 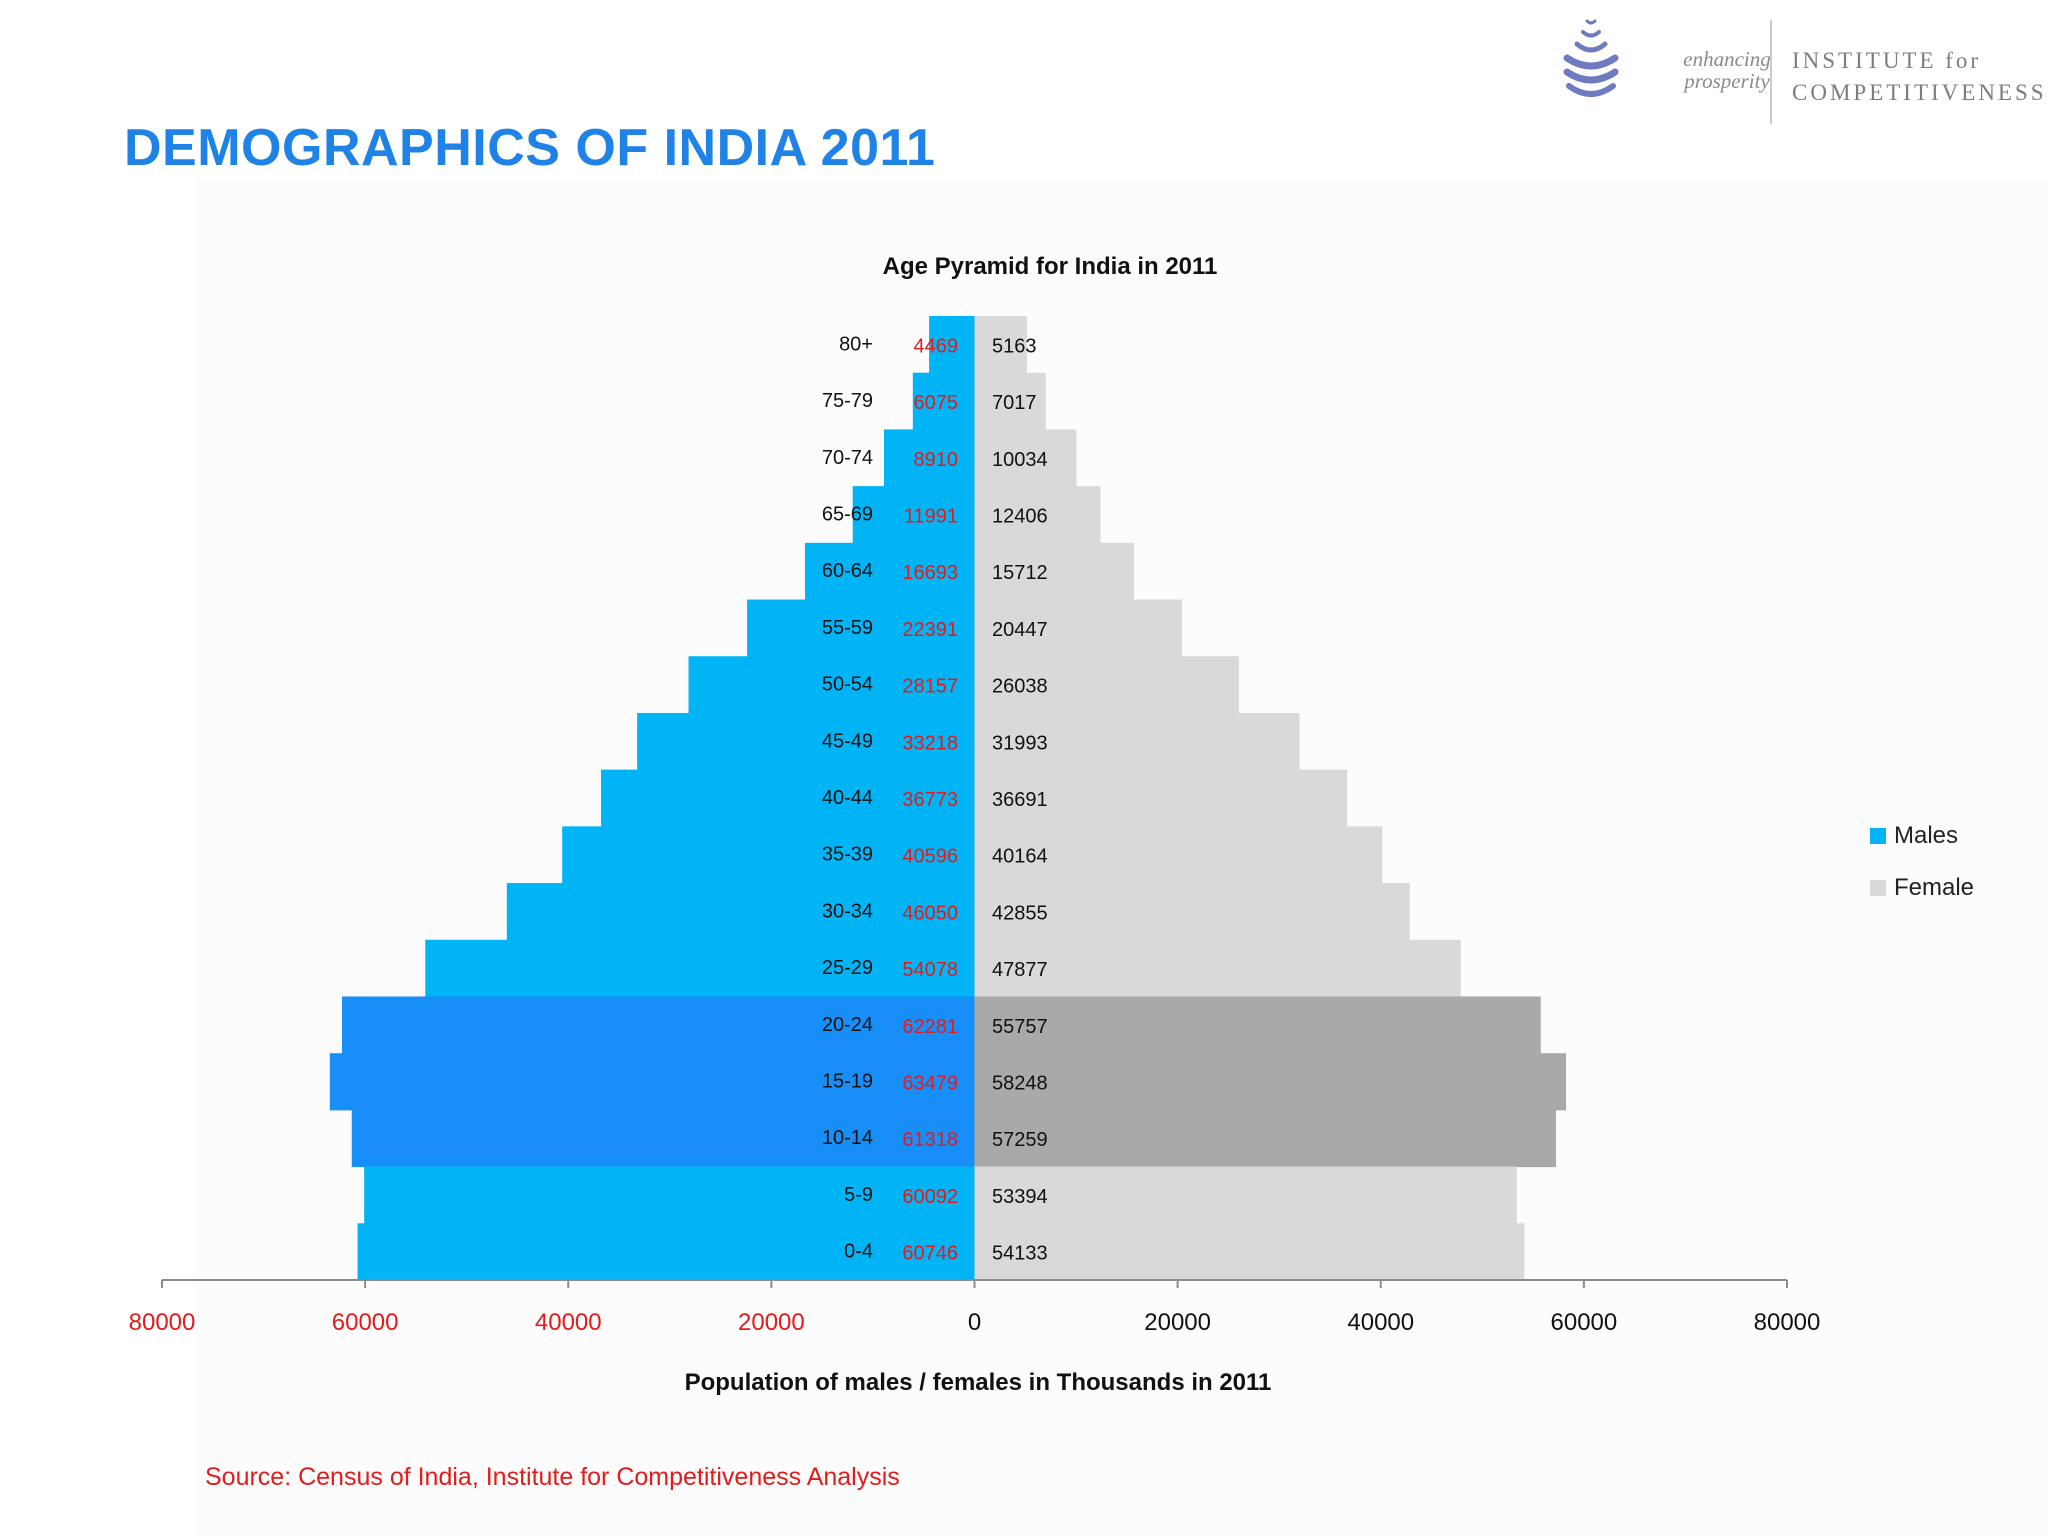 I want to click on category-label: 70-74, so click(x=847, y=458).